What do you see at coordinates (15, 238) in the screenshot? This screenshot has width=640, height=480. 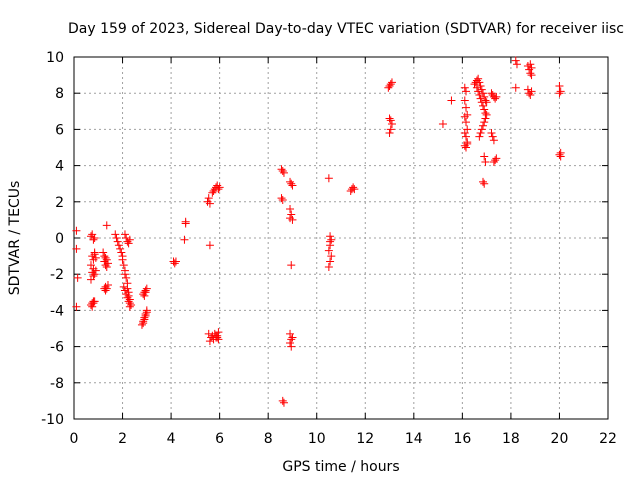 I see `y-axis-label: SDTVAR / TECUs` at bounding box center [15, 238].